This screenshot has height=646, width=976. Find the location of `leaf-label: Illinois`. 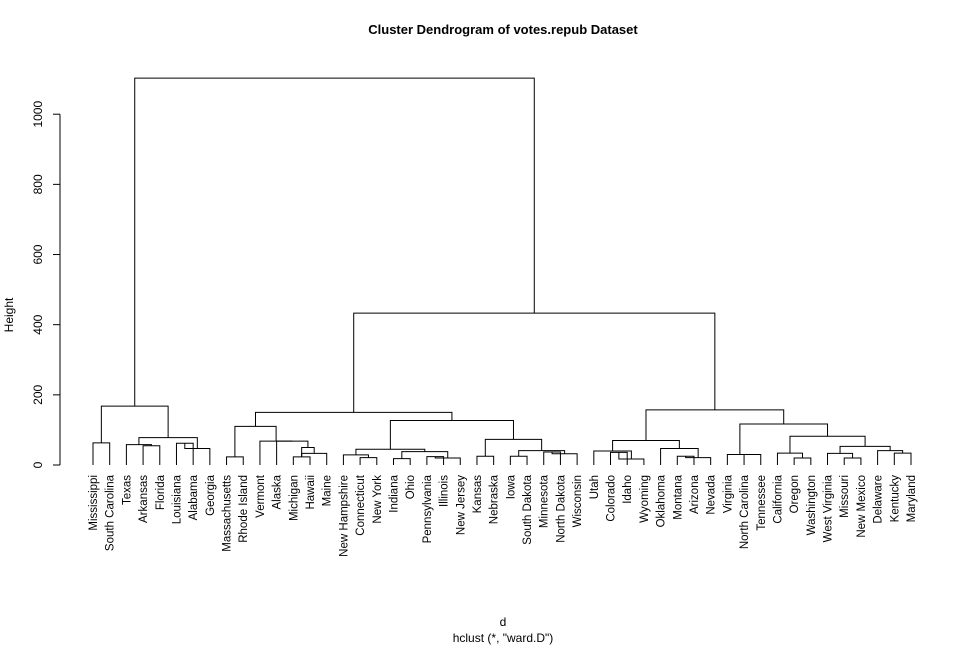

leaf-label: Illinois is located at coordinates (445, 491).